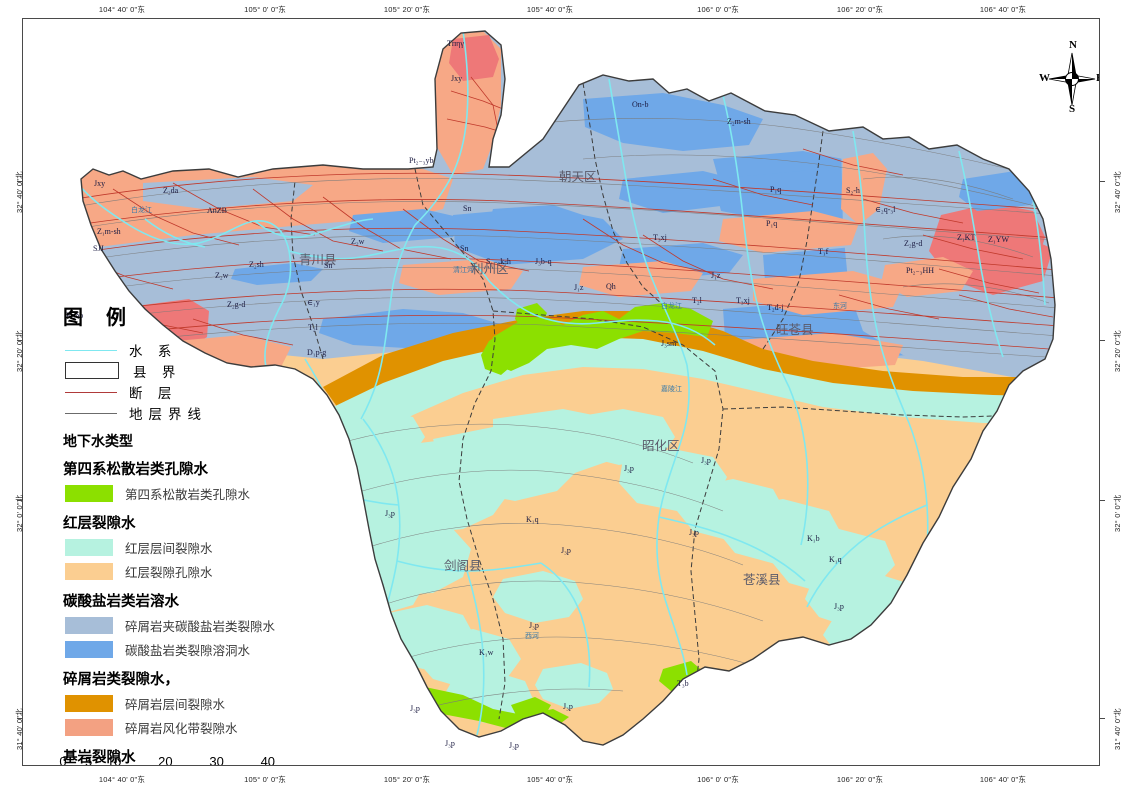 This screenshot has width=1121, height=793. What do you see at coordinates (421, 160) in the screenshot?
I see `strata-code-label: Pt₂₋₃yb` at bounding box center [421, 160].